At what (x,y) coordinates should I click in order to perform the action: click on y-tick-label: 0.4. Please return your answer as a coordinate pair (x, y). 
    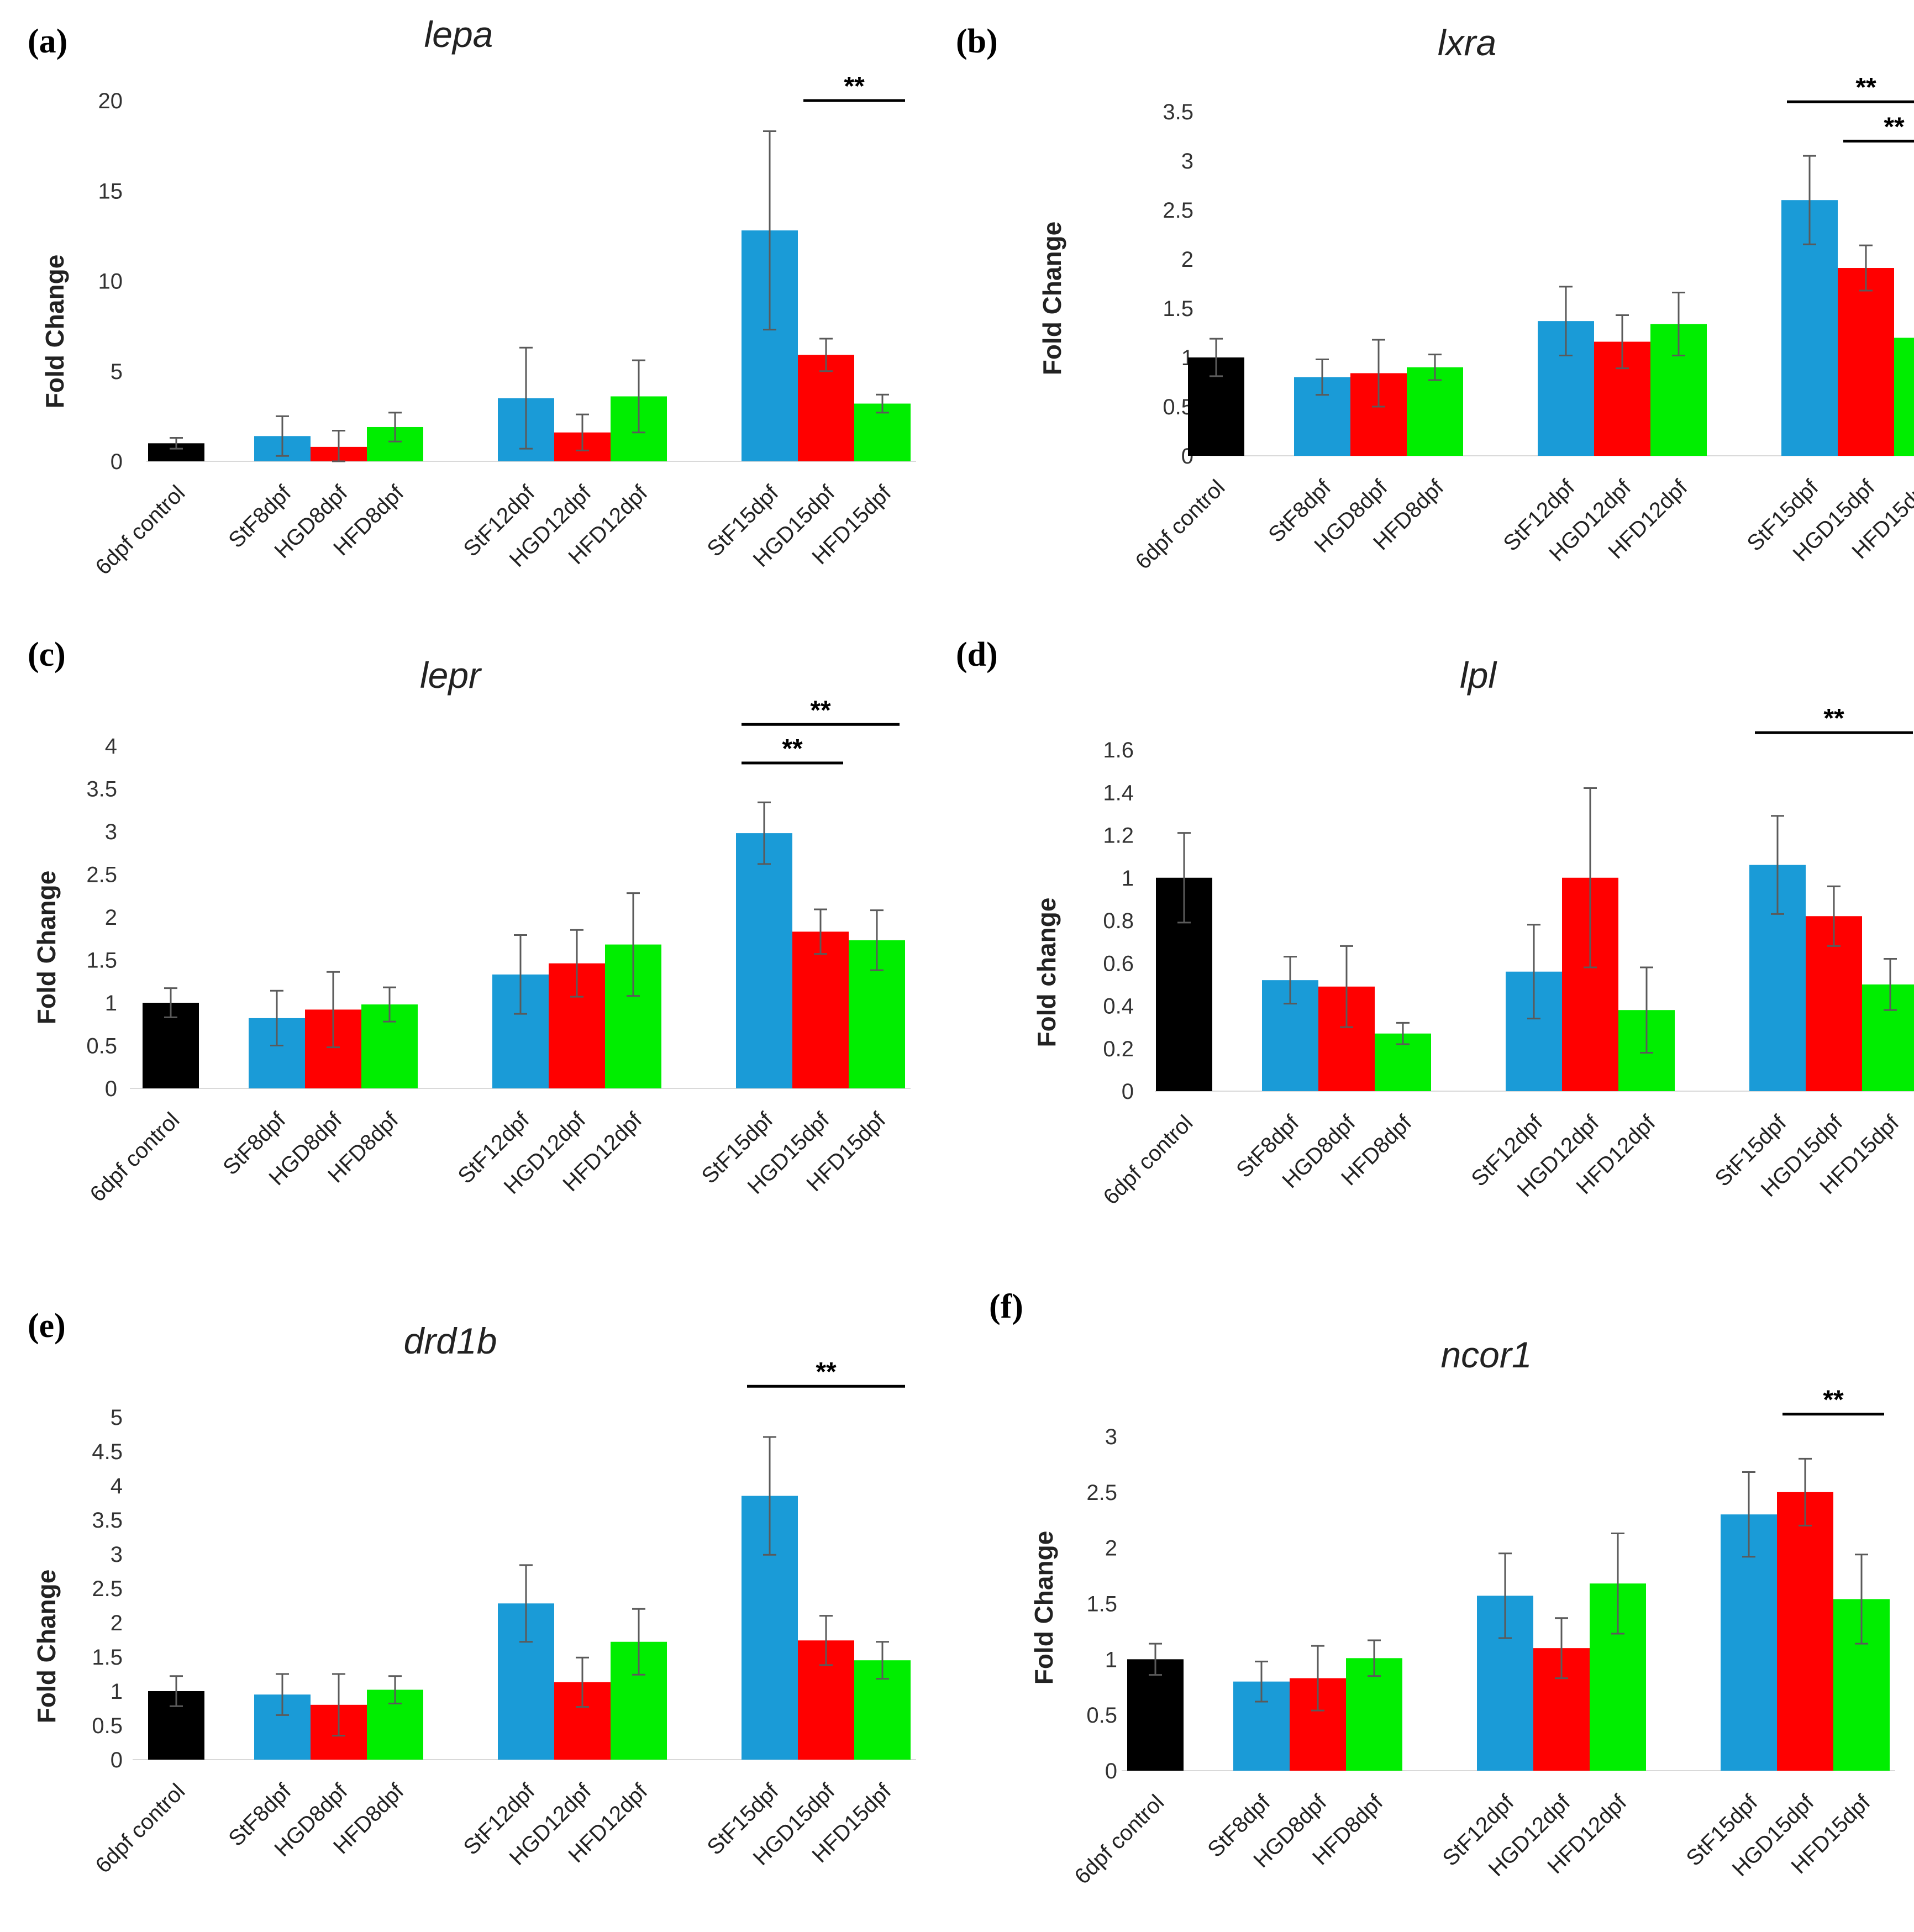
    Looking at the image, I should click on (1118, 1007).